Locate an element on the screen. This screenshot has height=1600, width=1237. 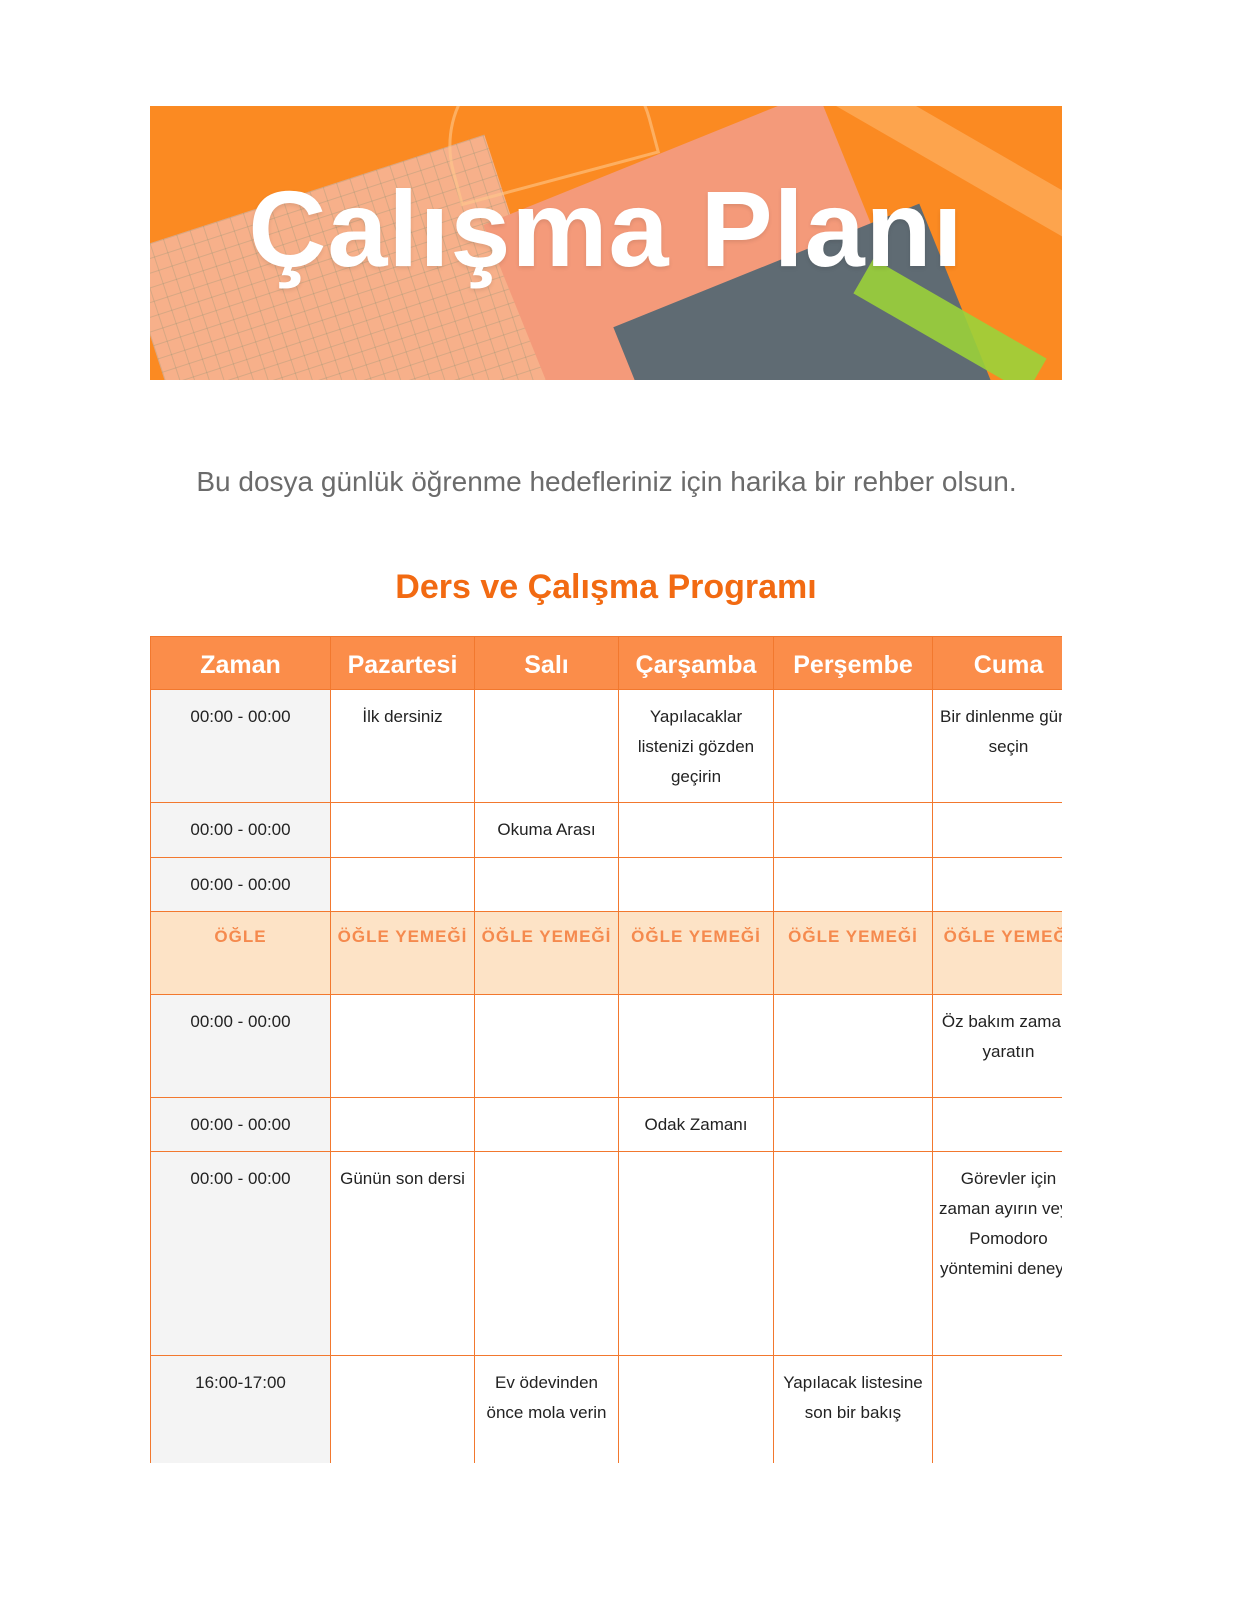
table-cell: Günün son dersi is located at coordinates (402, 1253).